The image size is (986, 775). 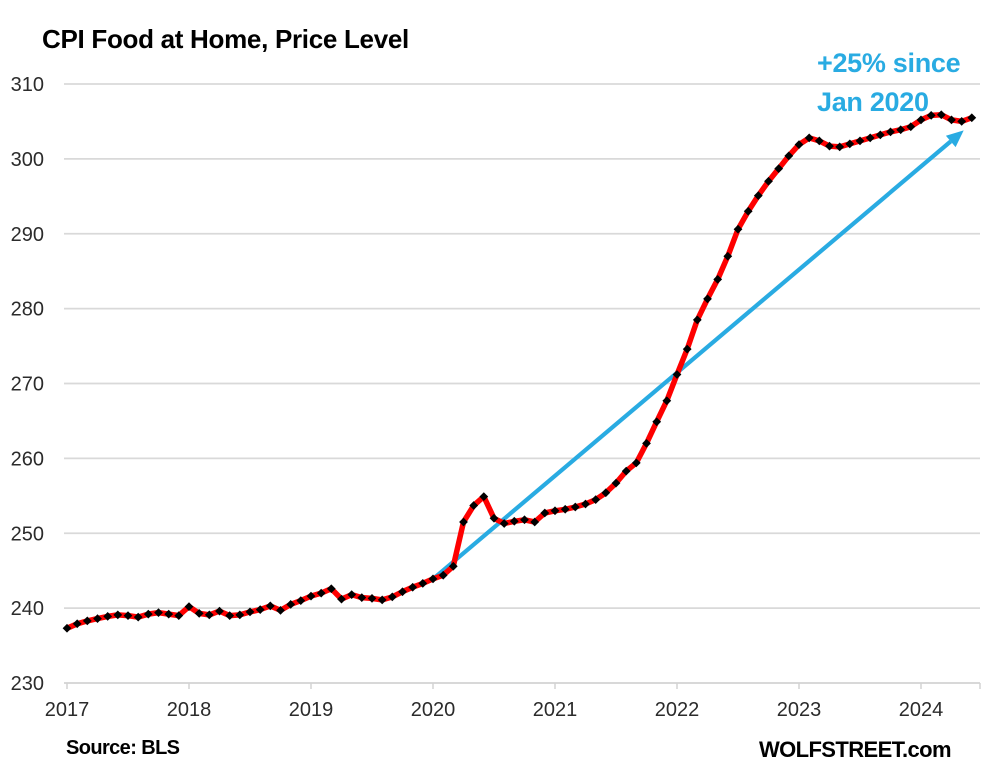 What do you see at coordinates (27, 160) in the screenshot?
I see `y-axis-label: 300` at bounding box center [27, 160].